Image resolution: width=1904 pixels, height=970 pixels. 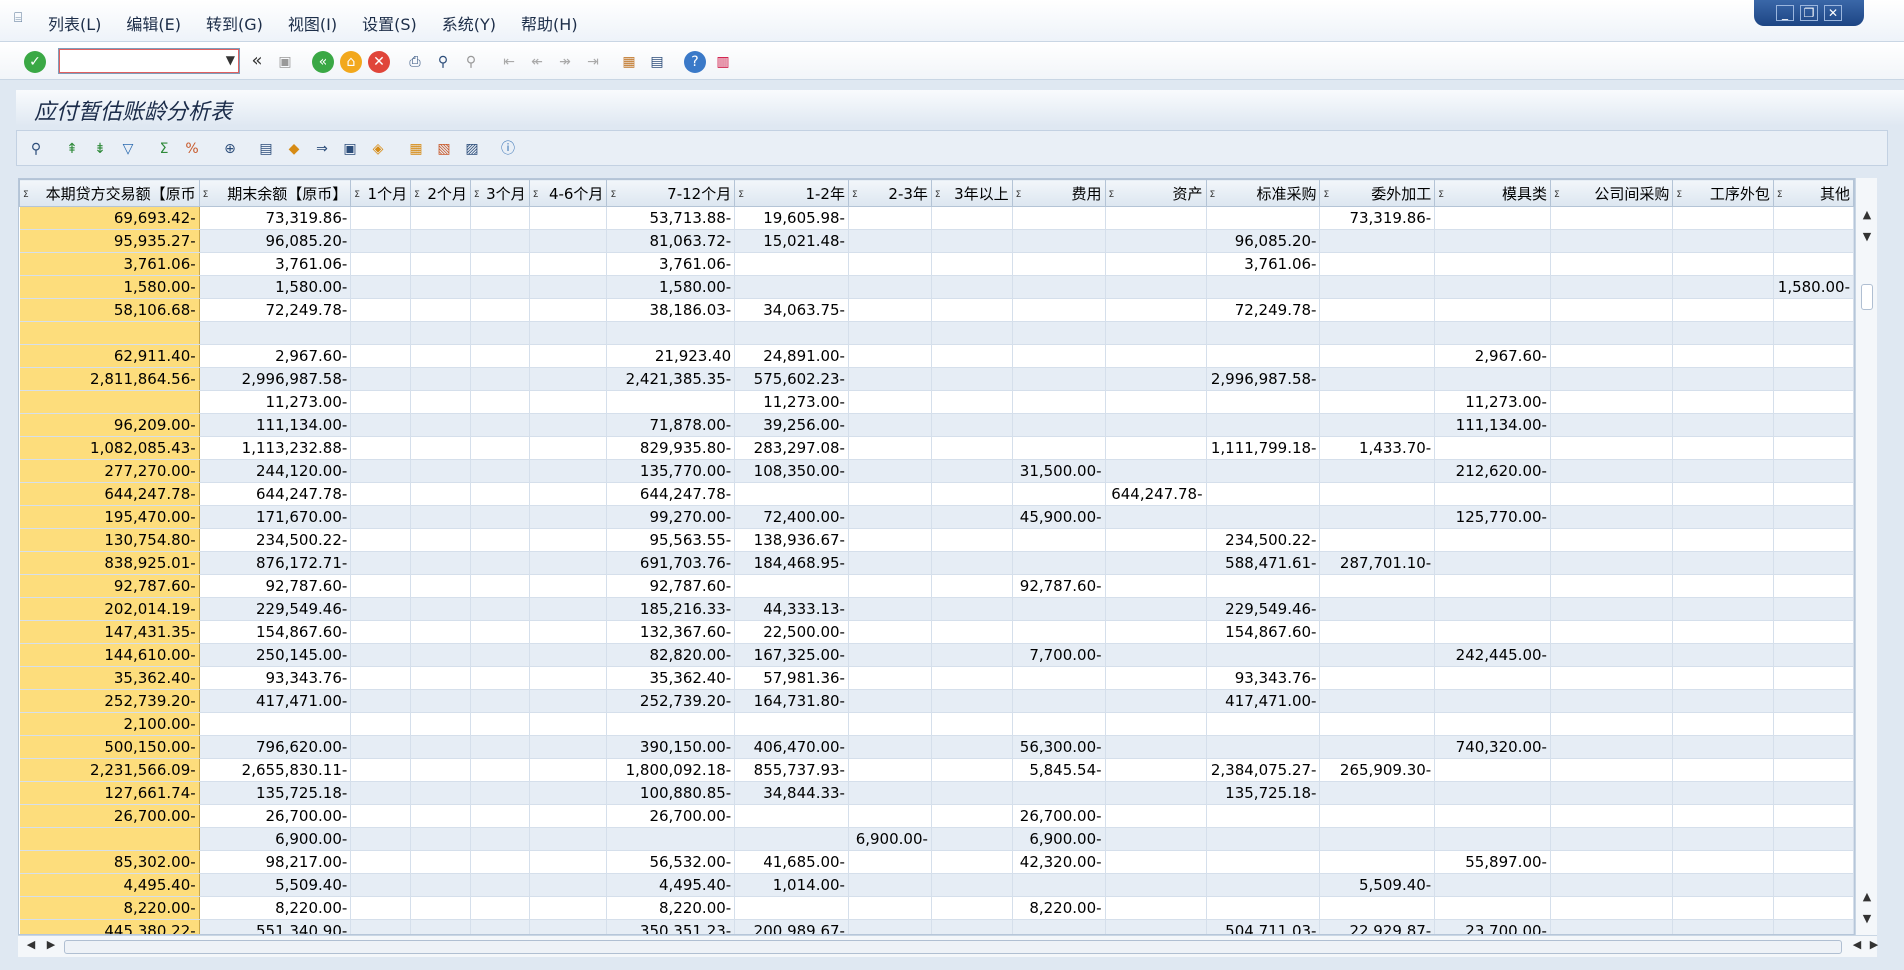 I want to click on table-cell: 34,063.75-, so click(x=791, y=310).